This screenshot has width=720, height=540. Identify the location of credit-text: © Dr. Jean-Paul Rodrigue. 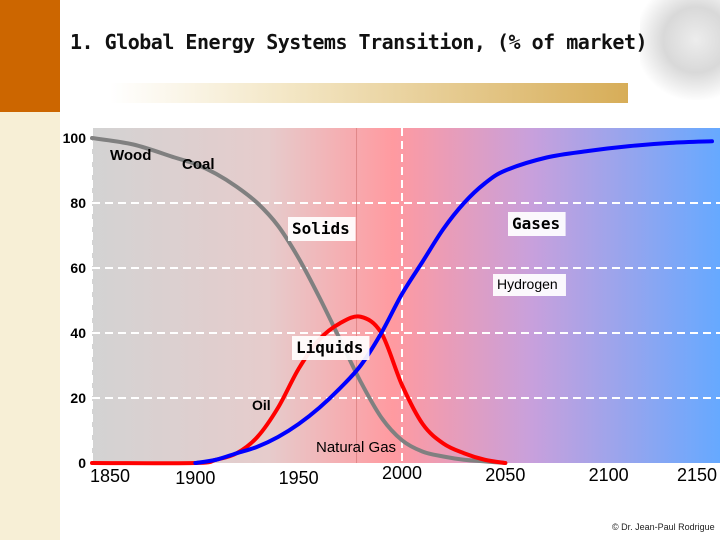
(663, 527).